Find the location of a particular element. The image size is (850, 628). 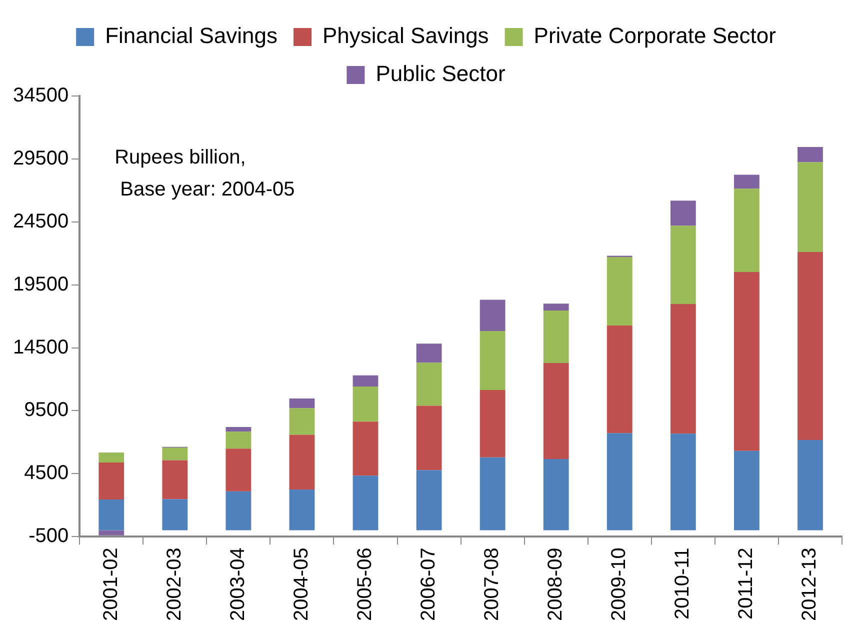

x-tick-label: 2001-02 is located at coordinates (111, 585).